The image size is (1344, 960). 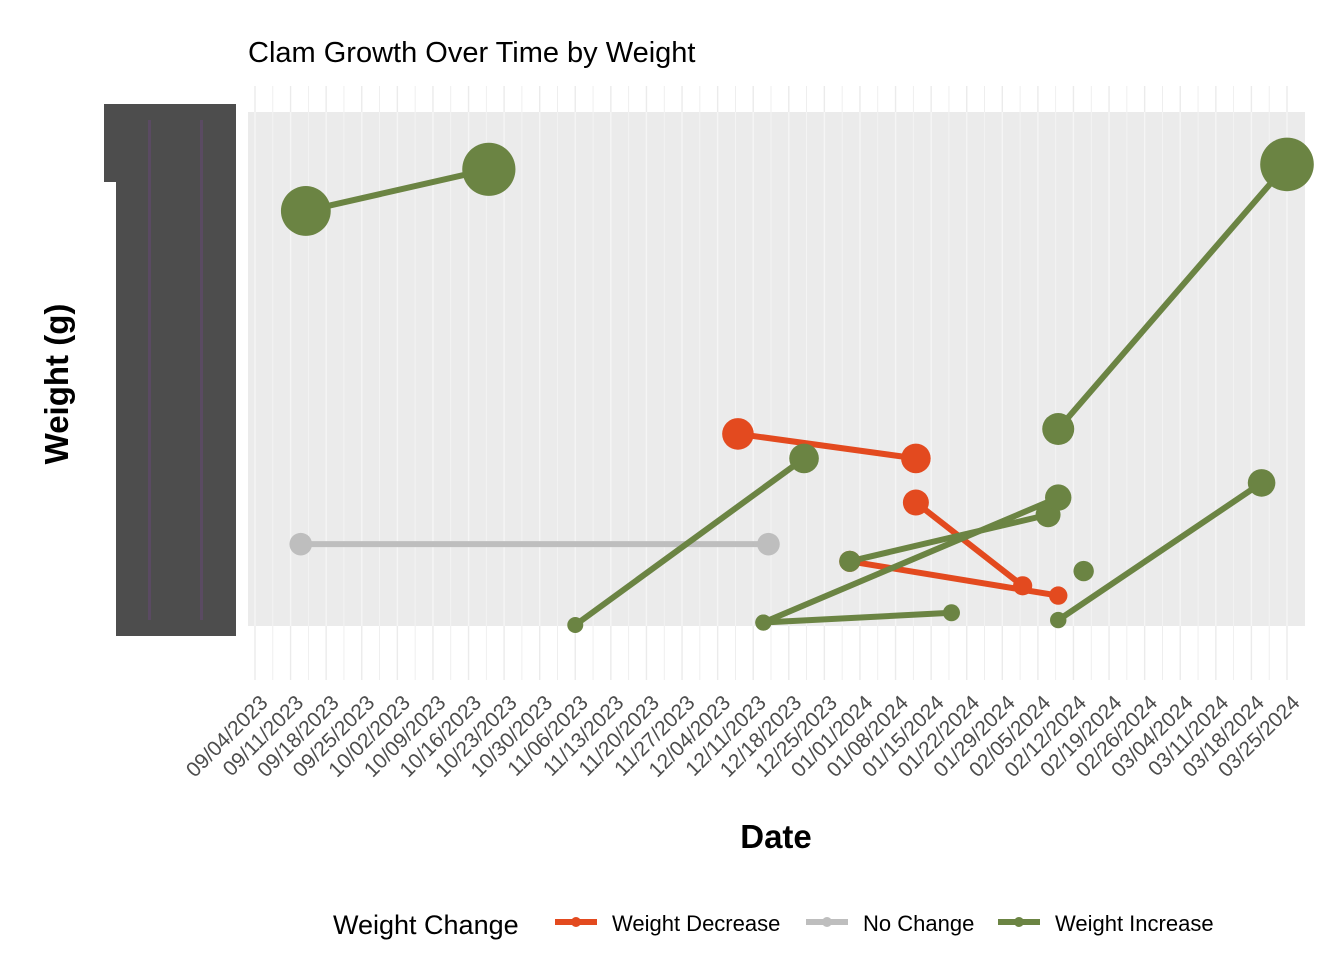 What do you see at coordinates (426, 925) in the screenshot?
I see `legend-title: Weight Change` at bounding box center [426, 925].